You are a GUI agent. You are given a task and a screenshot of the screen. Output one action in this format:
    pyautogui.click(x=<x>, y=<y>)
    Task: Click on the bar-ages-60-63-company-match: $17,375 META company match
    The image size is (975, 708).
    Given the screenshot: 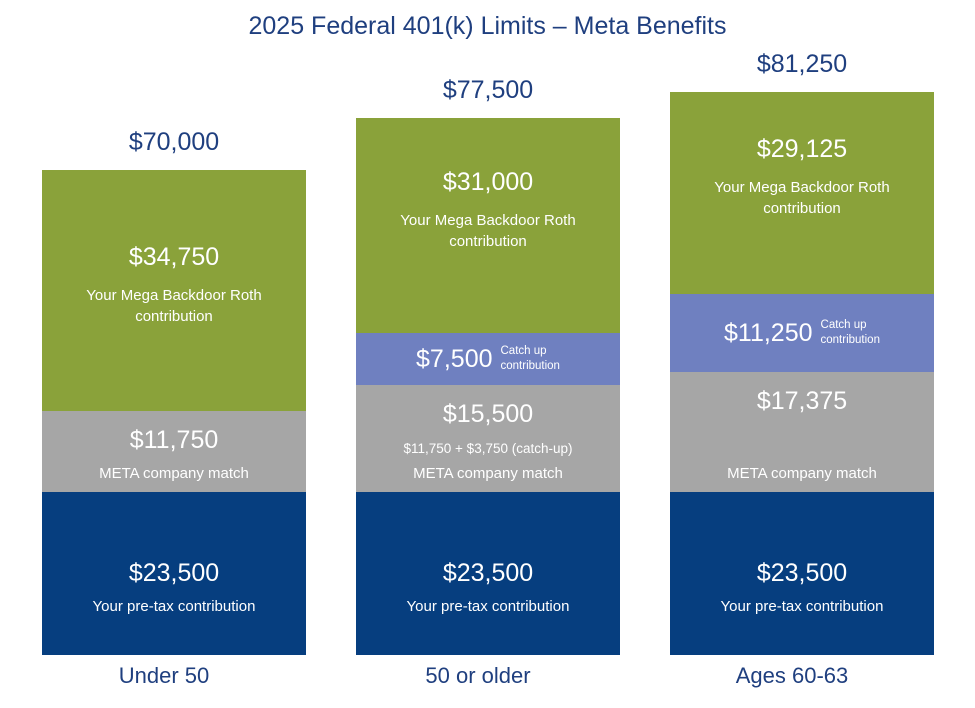 What is the action you would take?
    pyautogui.click(x=802, y=432)
    